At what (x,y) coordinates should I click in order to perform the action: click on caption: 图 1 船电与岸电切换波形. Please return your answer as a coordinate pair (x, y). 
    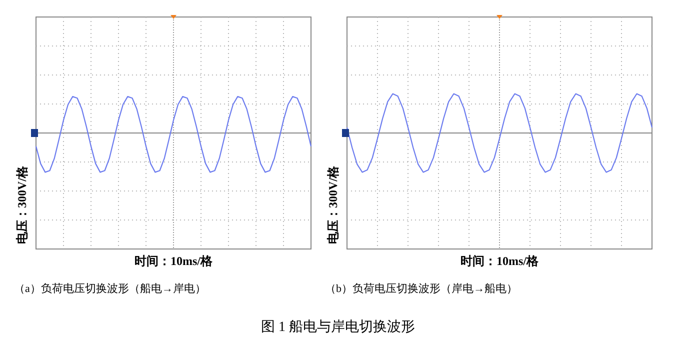
    Looking at the image, I should click on (338, 327).